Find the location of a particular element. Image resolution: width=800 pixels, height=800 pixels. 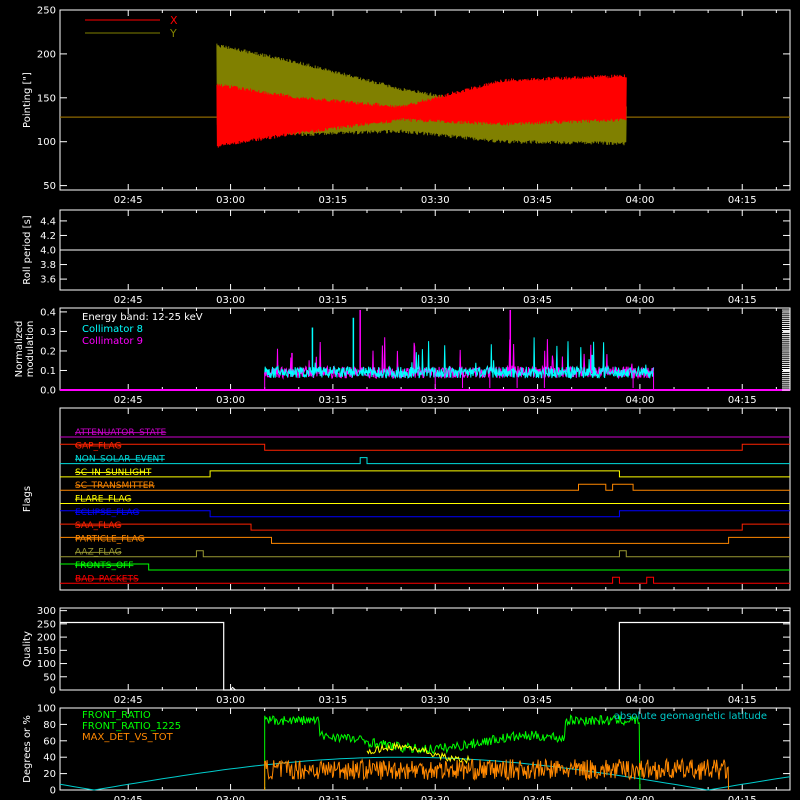

flag-label: ATTENUATOR_STATE is located at coordinates (121, 433).